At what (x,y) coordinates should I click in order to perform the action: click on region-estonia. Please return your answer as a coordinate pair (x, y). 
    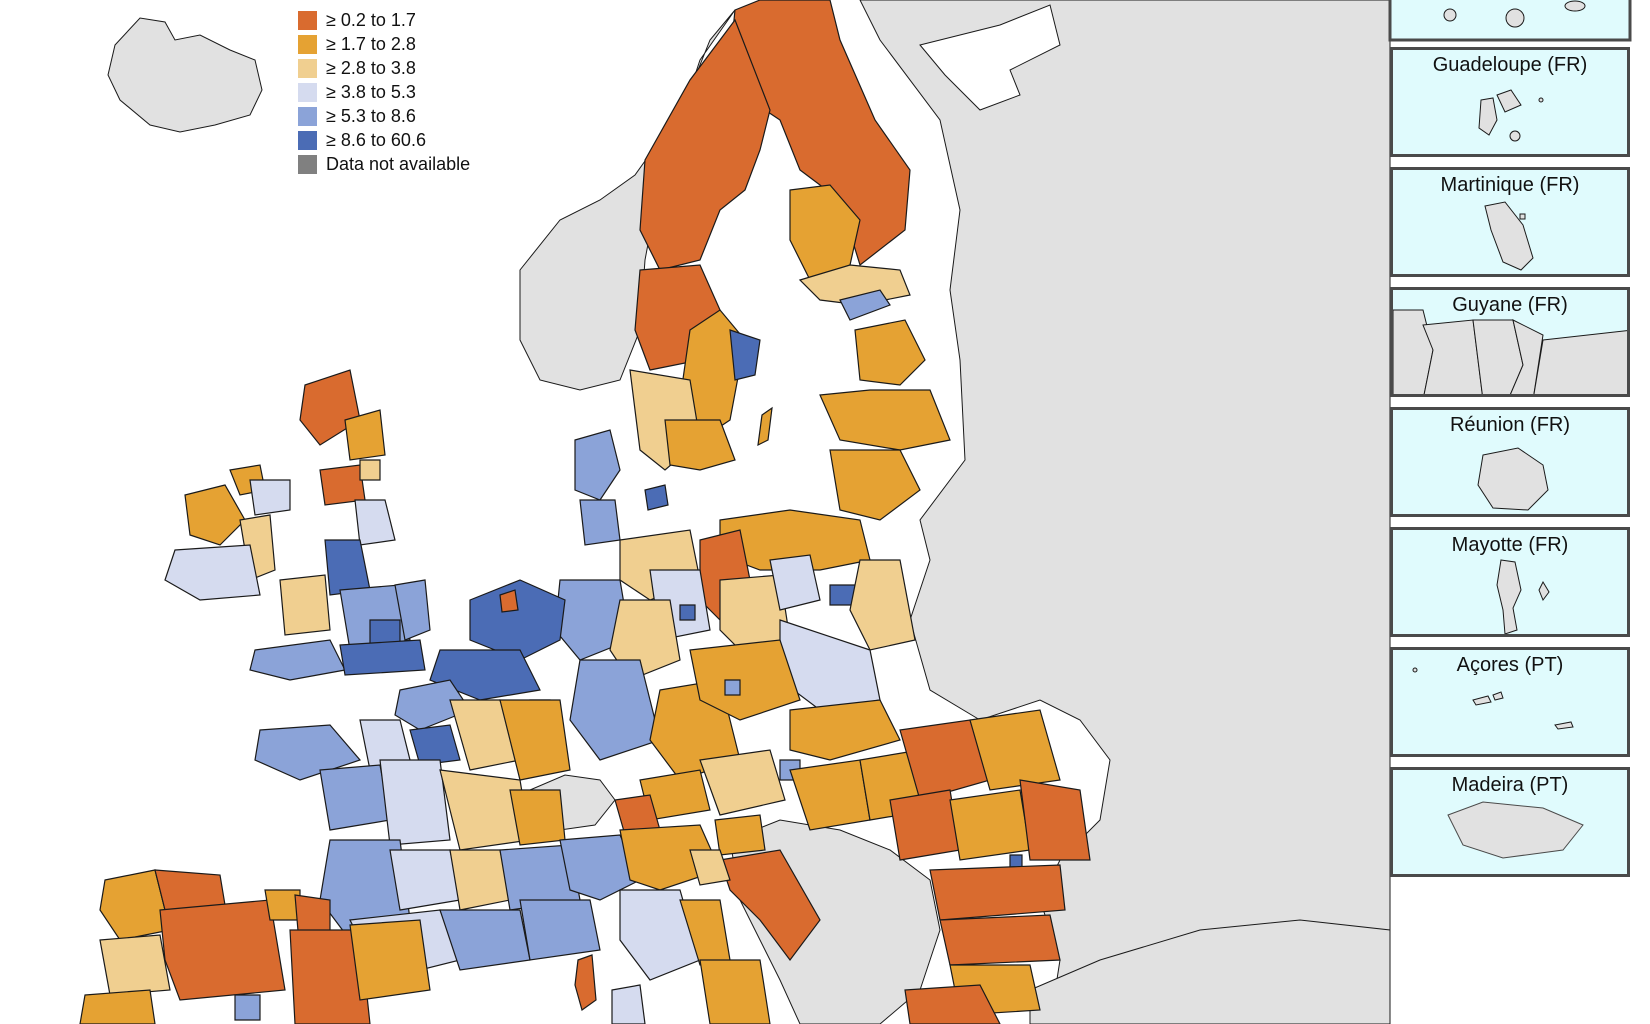
    Looking at the image, I should click on (890, 352).